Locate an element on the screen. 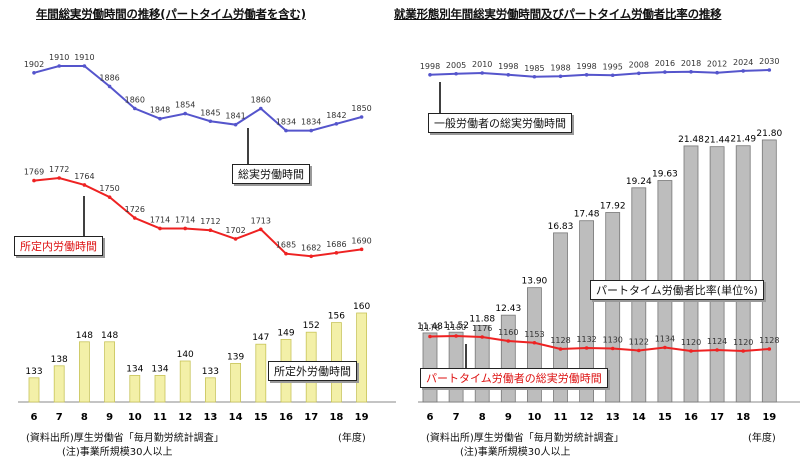 Image resolution: width=800 pixels, height=464 pixels. right-x-tick-label: 17 is located at coordinates (717, 417).